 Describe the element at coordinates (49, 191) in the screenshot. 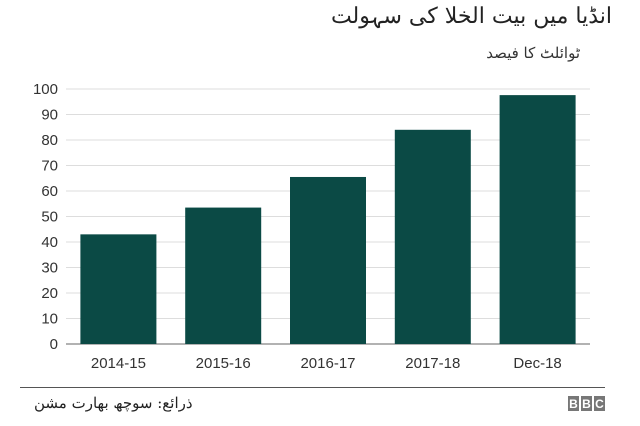

I see `y-tick-label: 60` at that location.